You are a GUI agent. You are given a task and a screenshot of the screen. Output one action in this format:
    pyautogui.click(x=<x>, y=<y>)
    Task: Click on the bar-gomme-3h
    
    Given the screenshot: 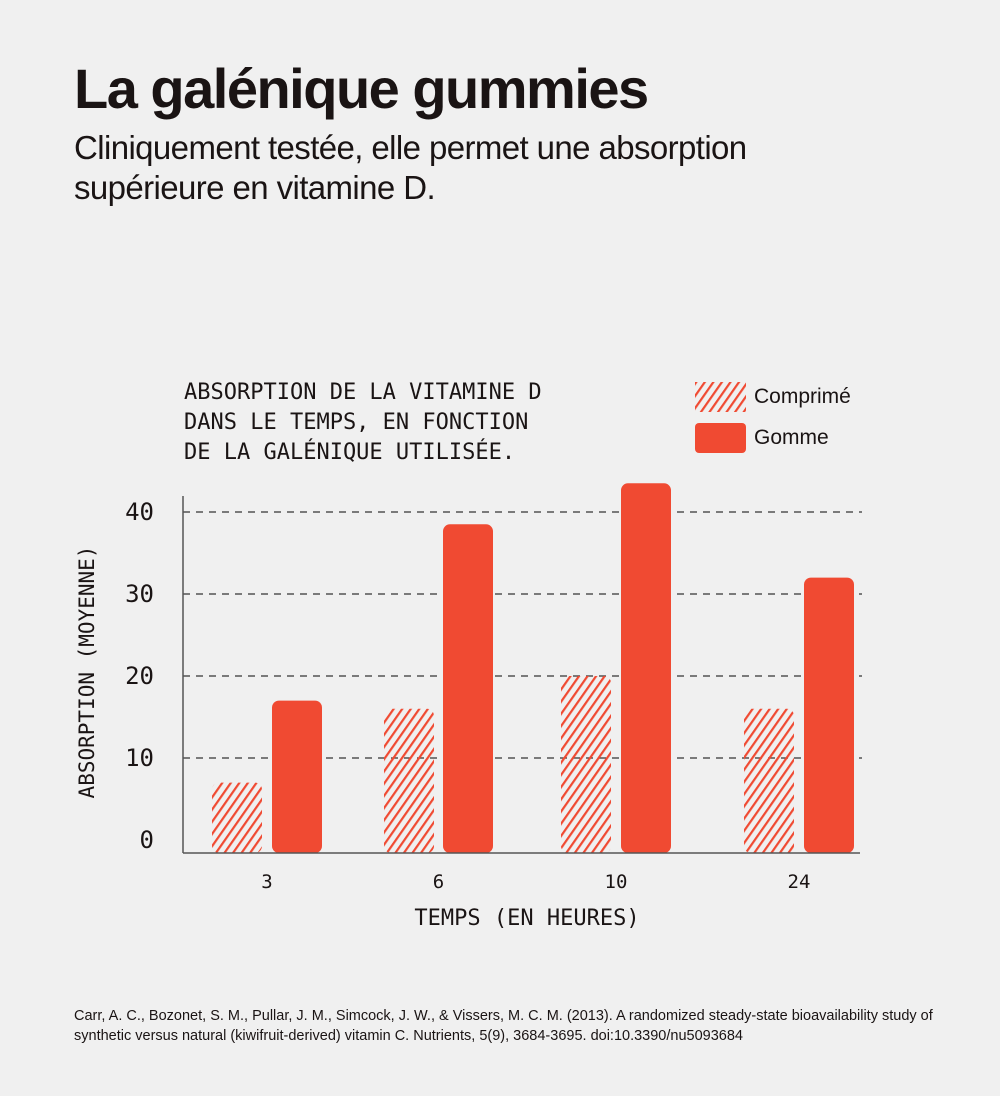 What is the action you would take?
    pyautogui.click(x=297, y=776)
    